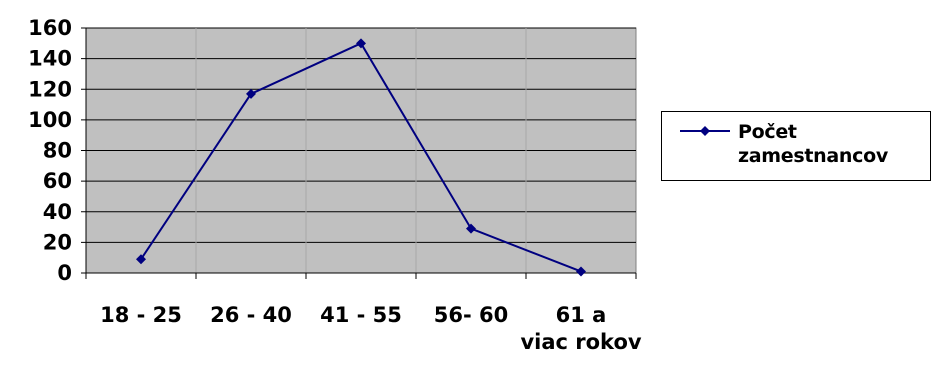 The height and width of the screenshot is (385, 937). Describe the element at coordinates (581, 315) in the screenshot. I see `x-tick-label: 61 a` at that location.